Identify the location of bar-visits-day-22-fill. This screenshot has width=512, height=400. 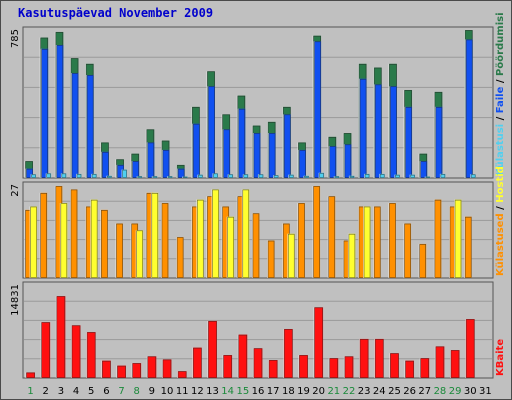
(347, 259).